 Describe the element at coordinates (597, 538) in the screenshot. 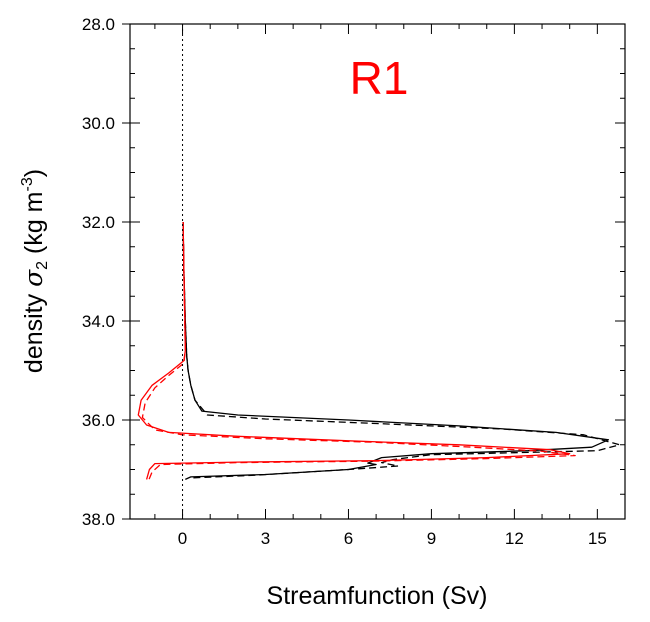

I see `x-tick-label: 15` at that location.